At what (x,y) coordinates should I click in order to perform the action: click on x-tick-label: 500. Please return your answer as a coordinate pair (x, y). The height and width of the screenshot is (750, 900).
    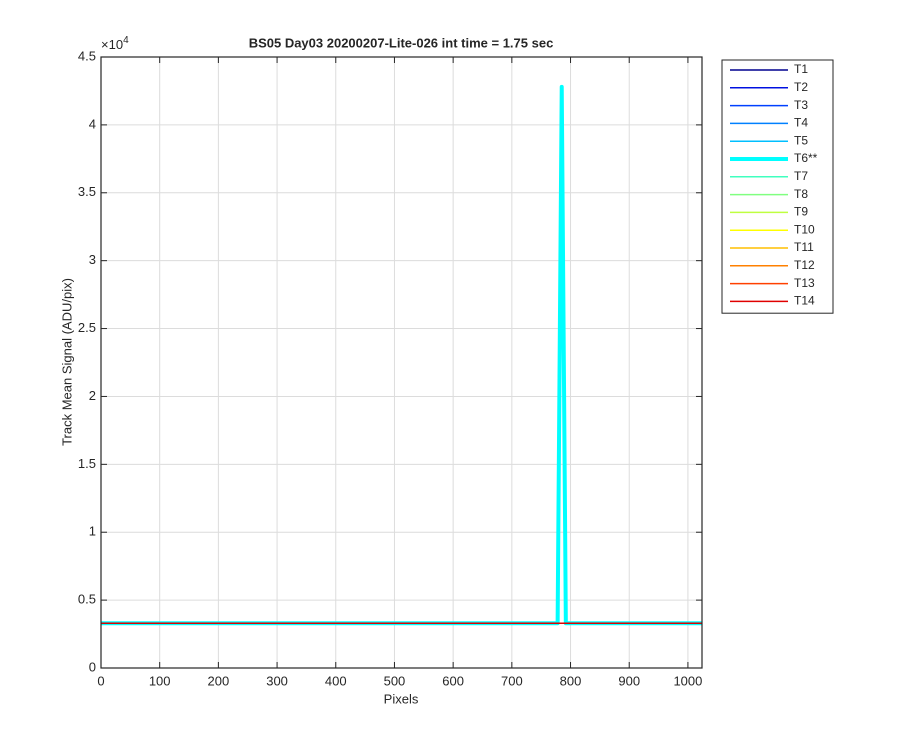
    Looking at the image, I should click on (395, 680).